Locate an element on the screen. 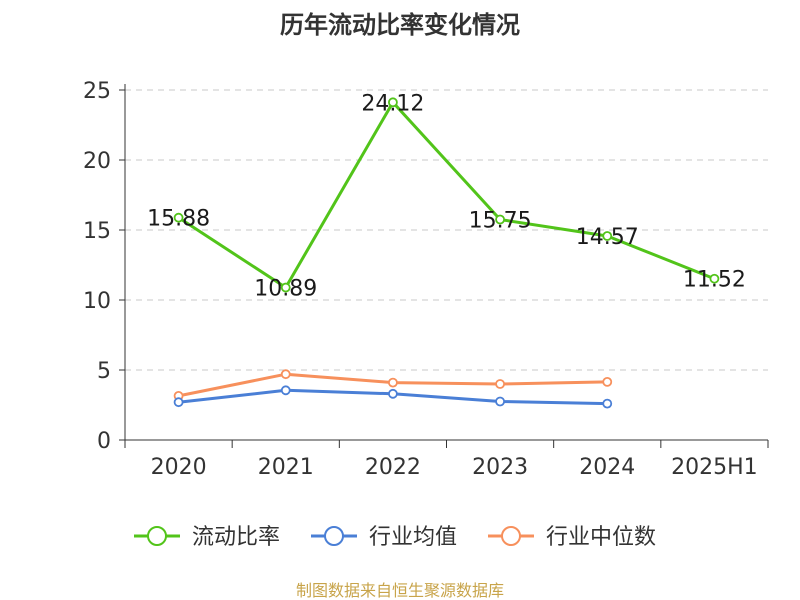 This screenshot has width=800, height=600. data-label-2: 24.12 is located at coordinates (392, 103).